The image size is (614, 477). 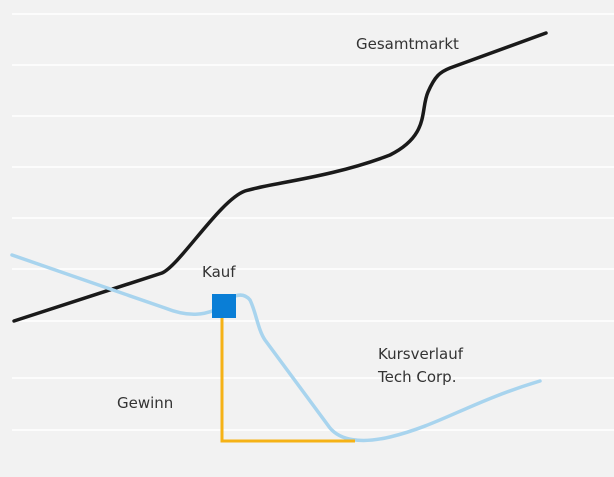 What do you see at coordinates (219, 272) in the screenshot?
I see `buy-label: Kauf` at bounding box center [219, 272].